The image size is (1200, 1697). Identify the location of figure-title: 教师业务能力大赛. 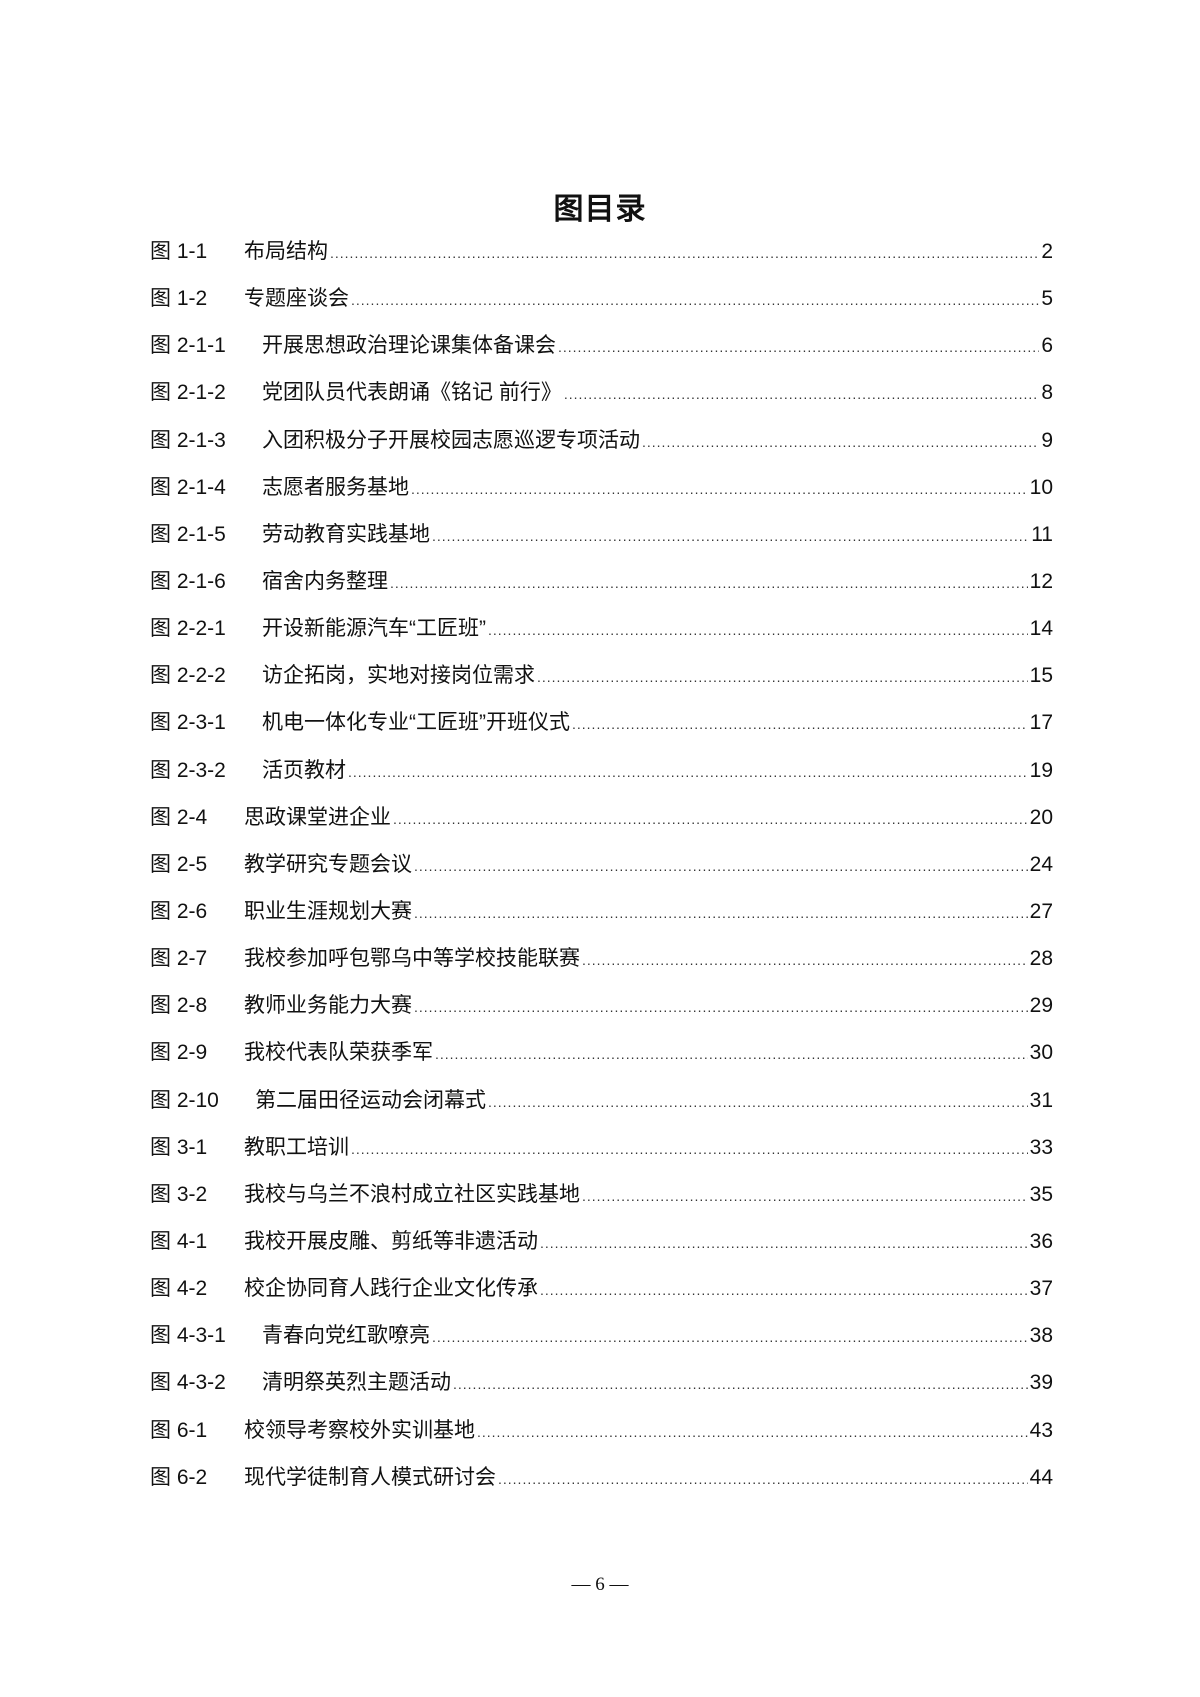
(328, 1006).